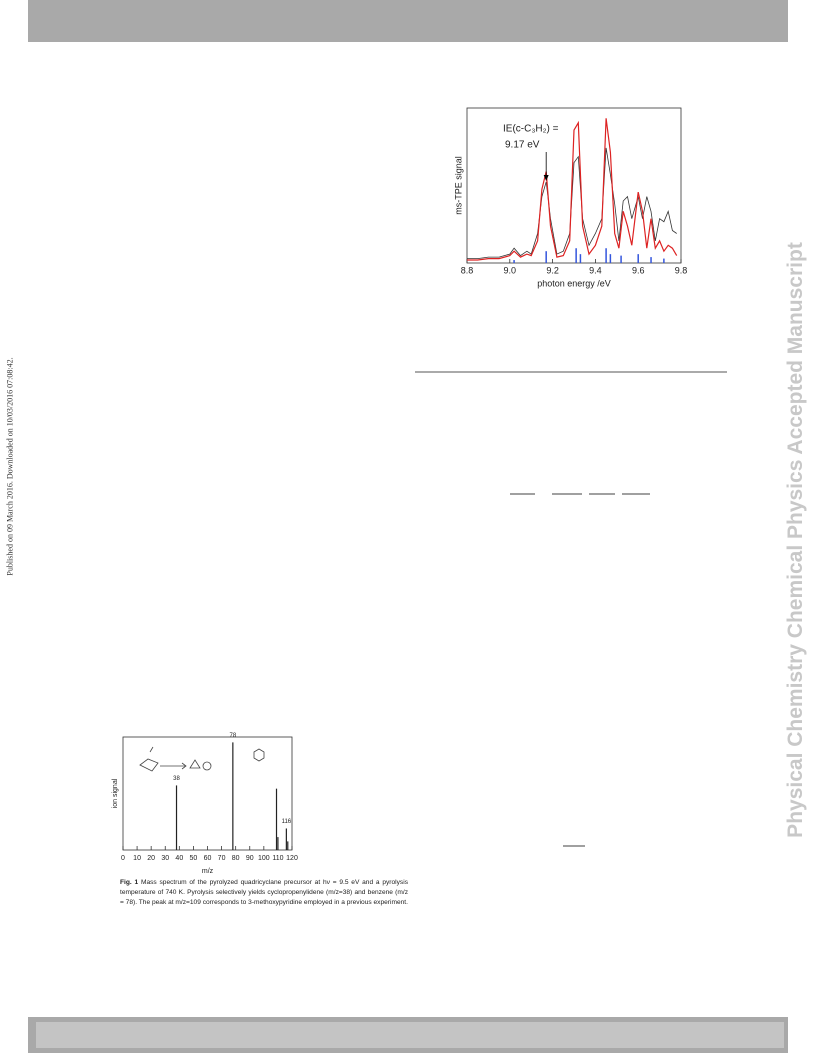  I want to click on x-axis-label: photon energy /eV, so click(574, 283).